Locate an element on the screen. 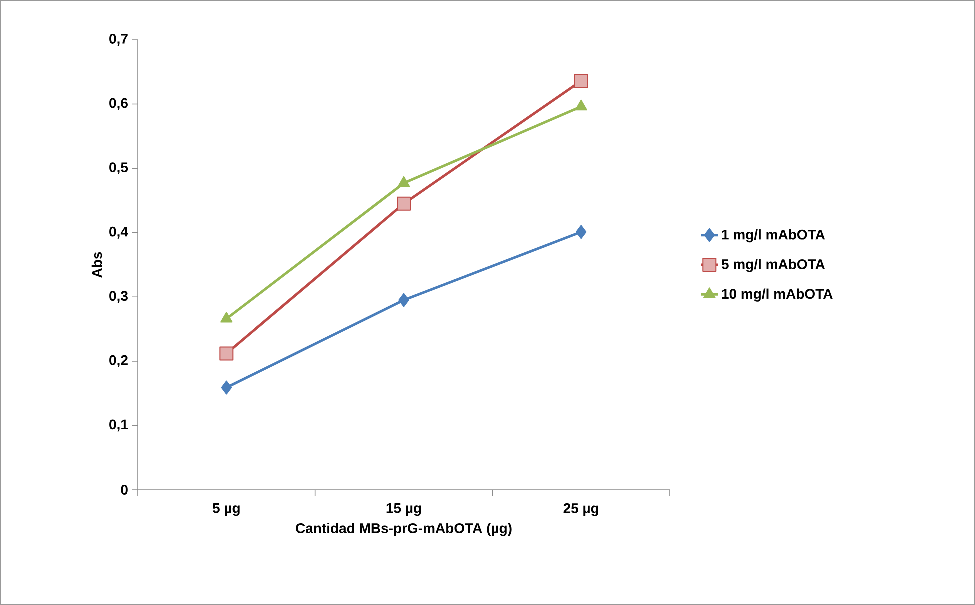 The height and width of the screenshot is (605, 975). y-tick-label: 0,1 is located at coordinates (119, 426).